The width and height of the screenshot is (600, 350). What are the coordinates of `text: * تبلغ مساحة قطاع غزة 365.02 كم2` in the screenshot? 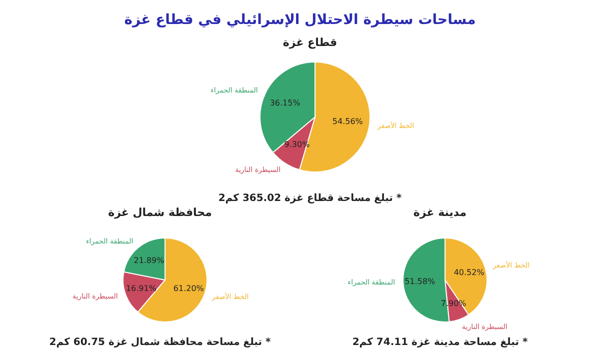 It's located at (310, 198).